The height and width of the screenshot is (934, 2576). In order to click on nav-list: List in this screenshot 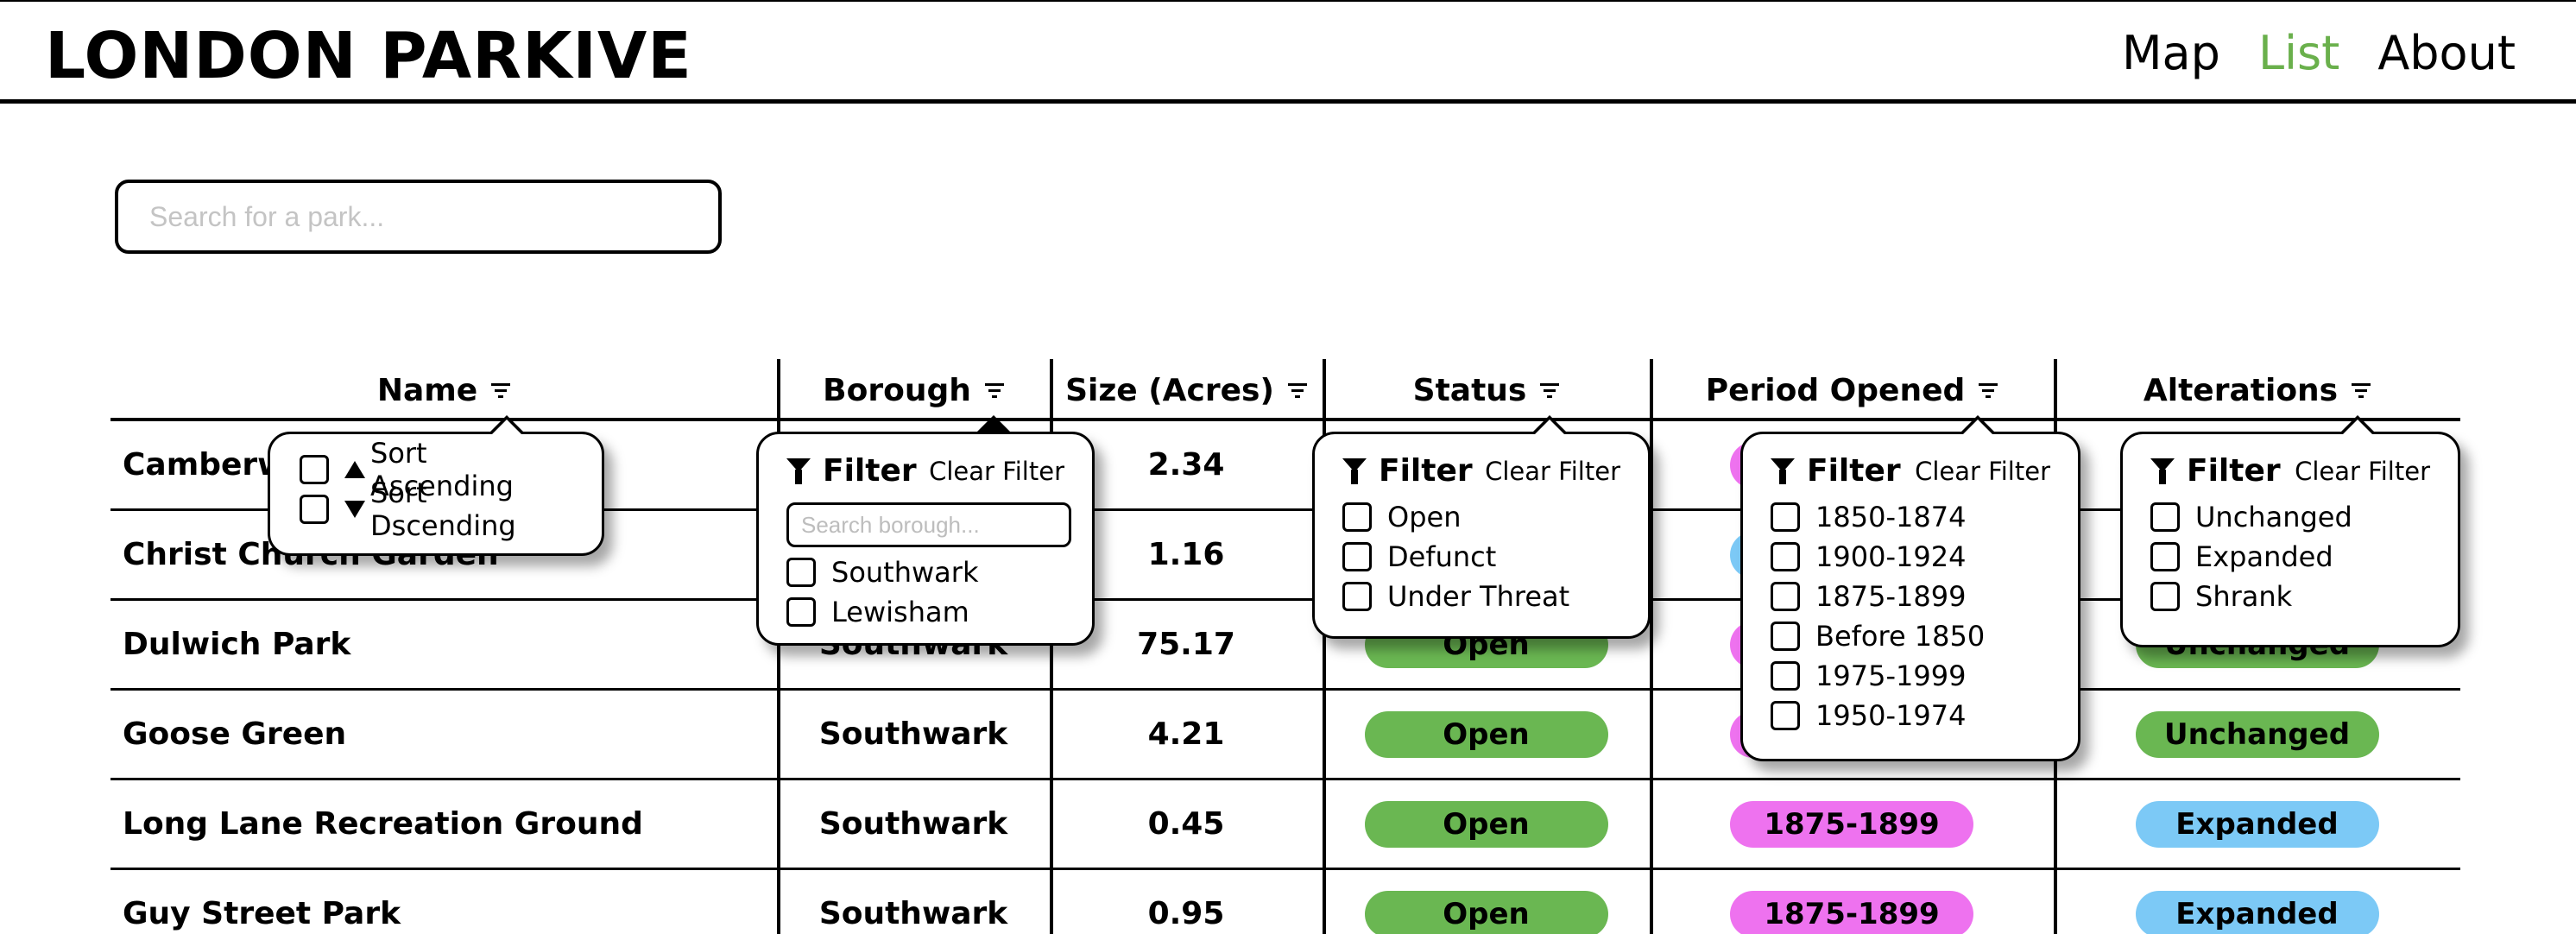, I will do `click(2298, 53)`.